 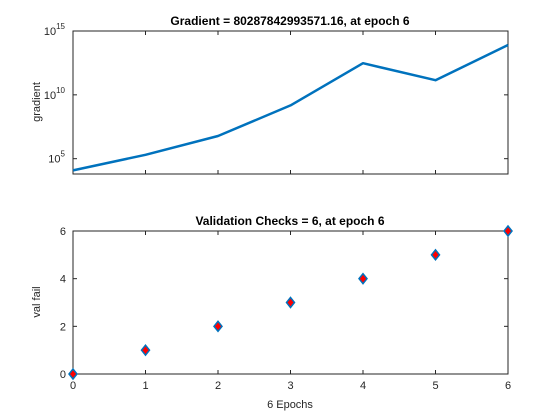 I want to click on validation-y-label: val fail, so click(x=37, y=301).